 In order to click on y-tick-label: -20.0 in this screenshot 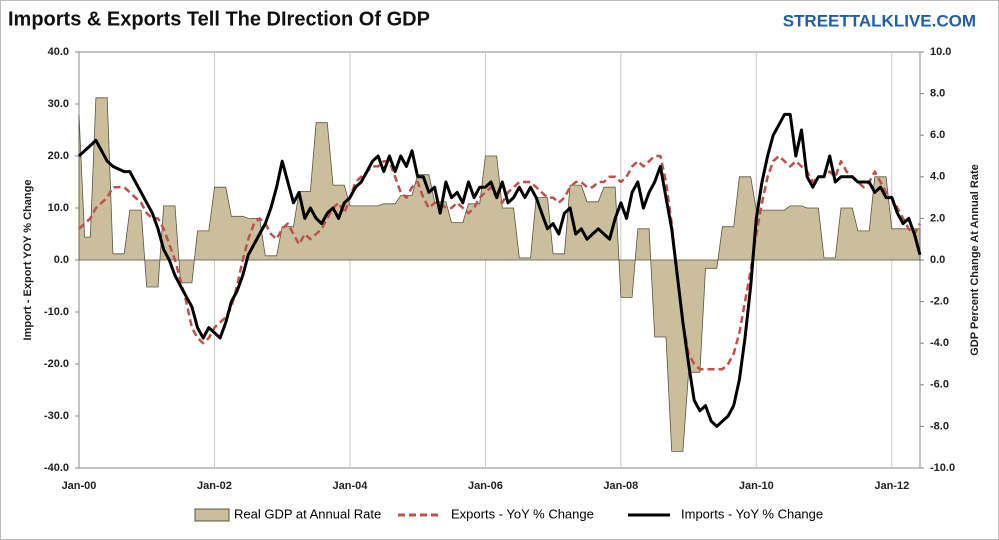, I will do `click(56, 364)`.